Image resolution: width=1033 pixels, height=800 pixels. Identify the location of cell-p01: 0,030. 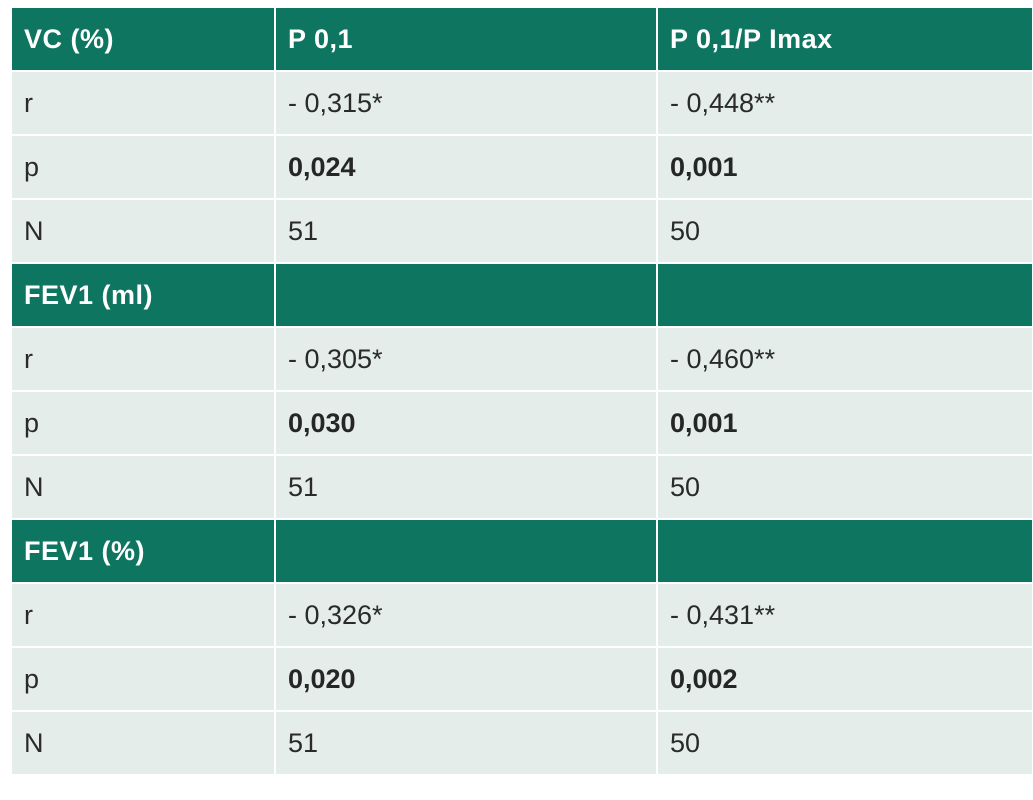
(466, 423).